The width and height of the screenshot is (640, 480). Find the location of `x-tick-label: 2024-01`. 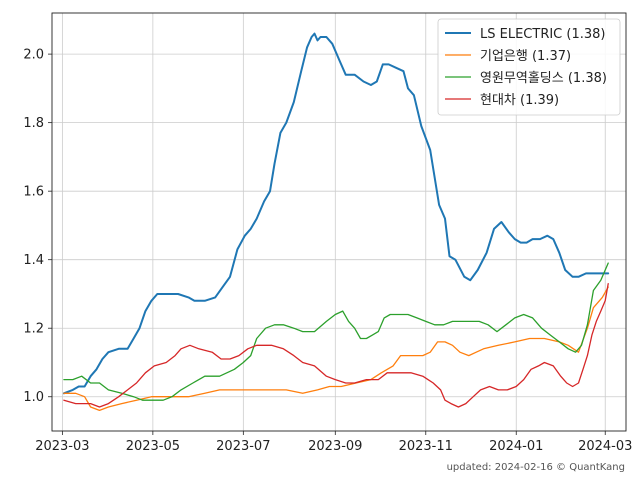

x-tick-label: 2024-01 is located at coordinates (516, 446).